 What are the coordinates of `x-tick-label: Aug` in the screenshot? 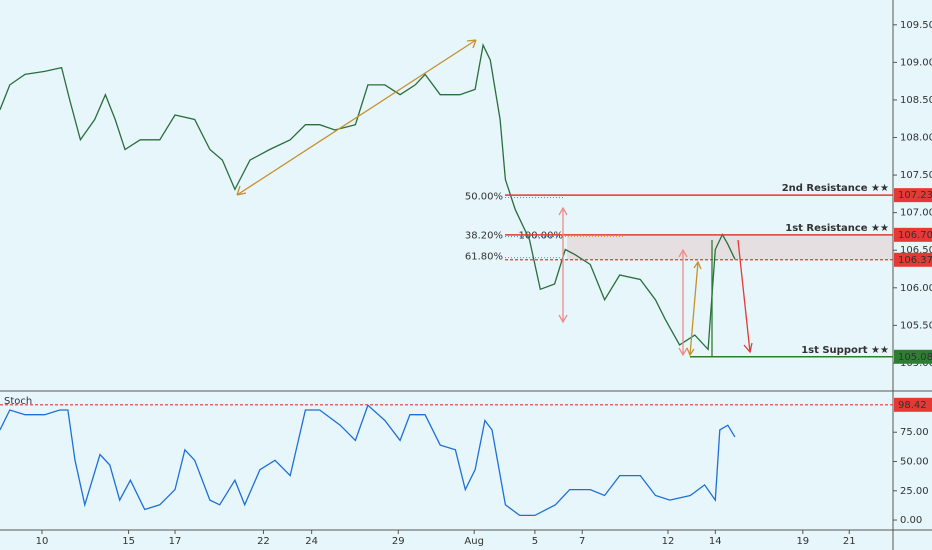 It's located at (474, 541).